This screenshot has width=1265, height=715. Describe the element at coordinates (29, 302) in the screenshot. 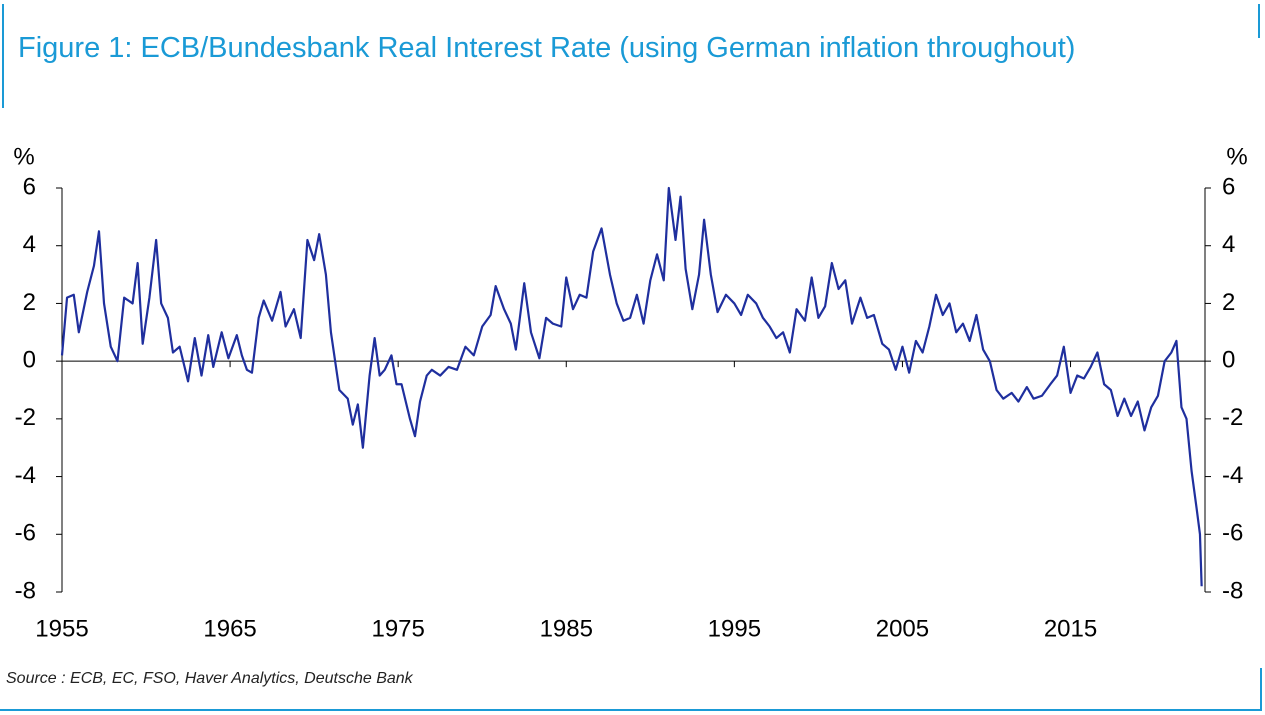

I see `y-tick-label: 2` at that location.